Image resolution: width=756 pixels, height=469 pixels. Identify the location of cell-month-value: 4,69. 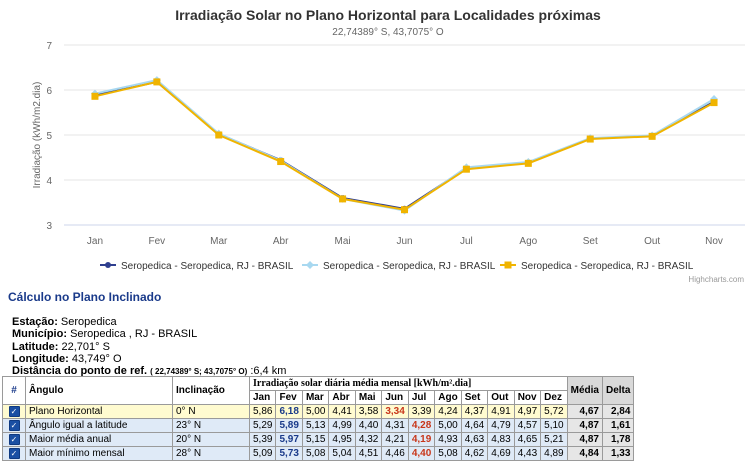
(501, 453).